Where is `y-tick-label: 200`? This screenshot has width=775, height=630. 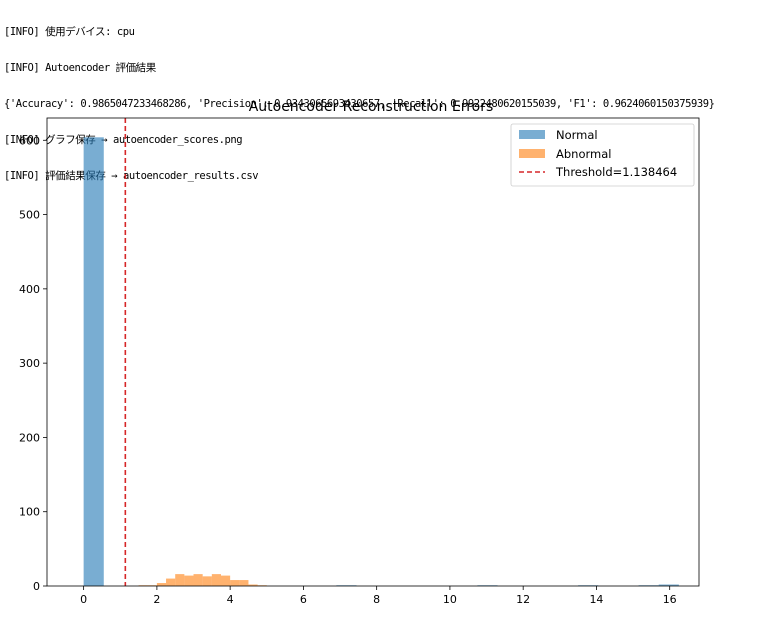
y-tick-label: 200 is located at coordinates (29, 437).